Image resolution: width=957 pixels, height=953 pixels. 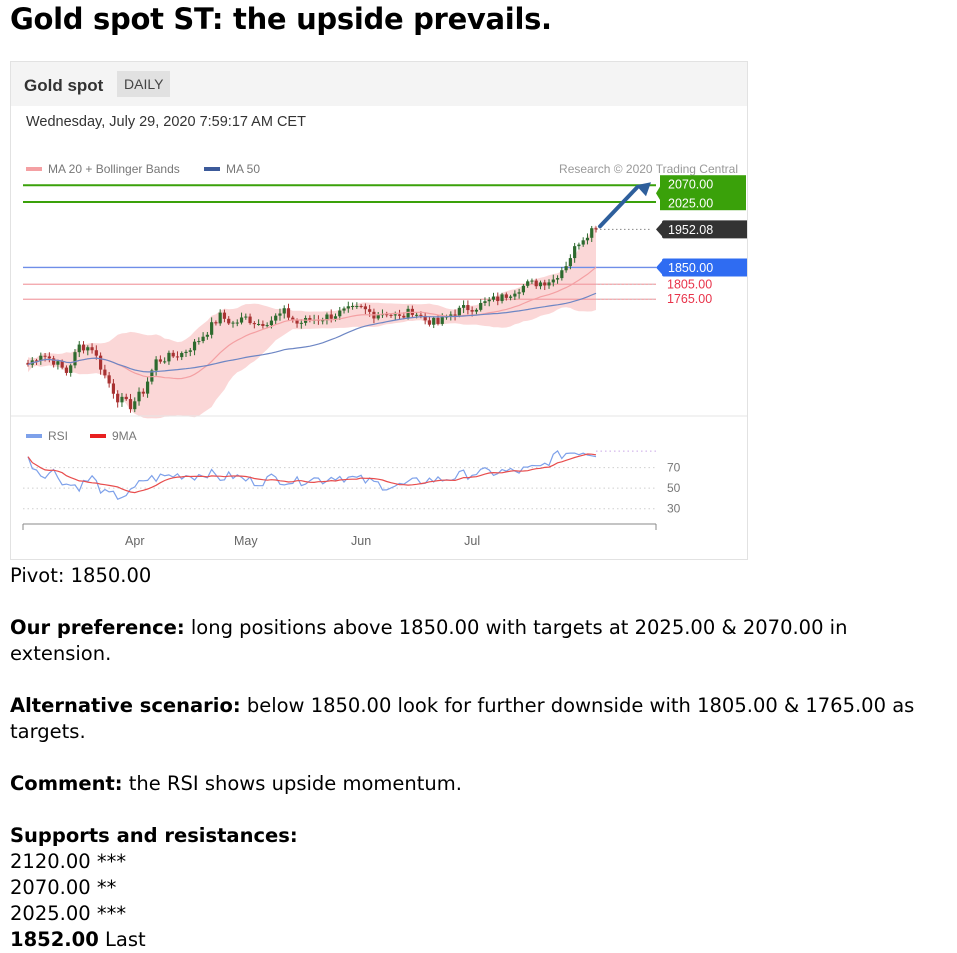 What do you see at coordinates (674, 468) in the screenshot?
I see `rsi-tick-label: 70` at bounding box center [674, 468].